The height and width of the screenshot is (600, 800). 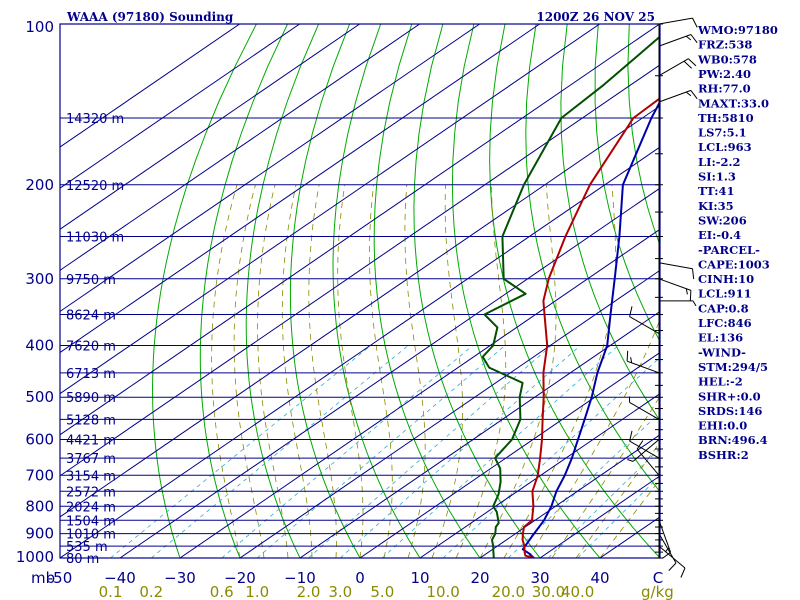 I want to click on temperature-tick-label: -50, so click(x=60, y=578).